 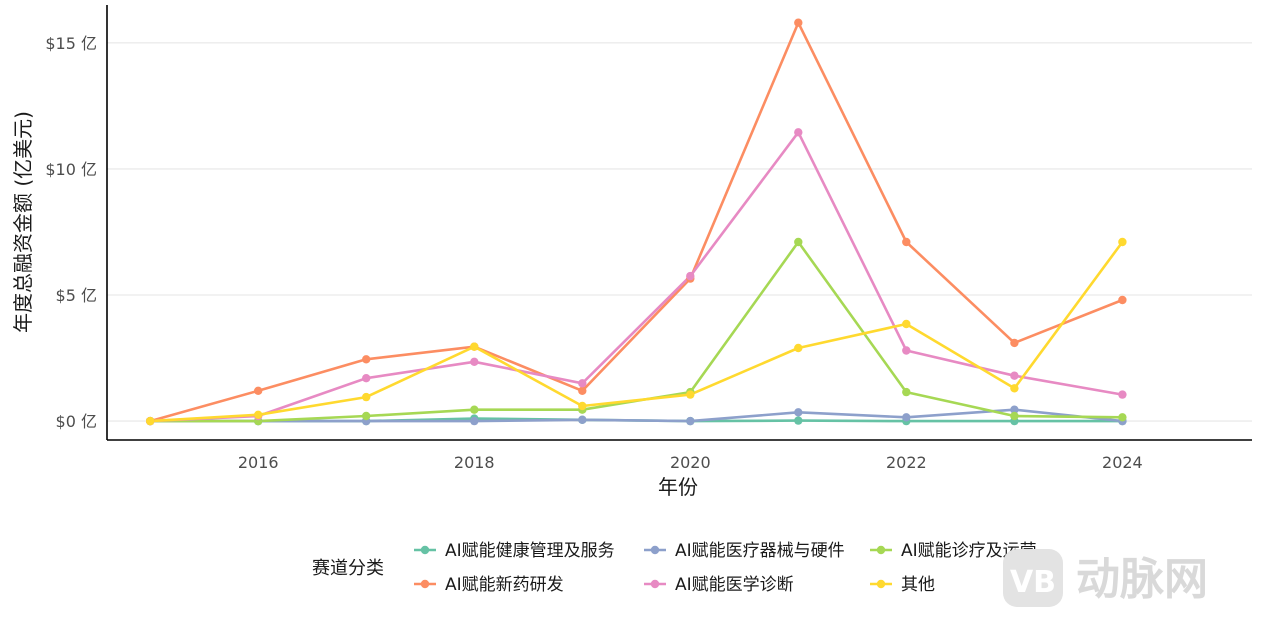 What do you see at coordinates (678, 487) in the screenshot?
I see `x-axis-title: 年份` at bounding box center [678, 487].